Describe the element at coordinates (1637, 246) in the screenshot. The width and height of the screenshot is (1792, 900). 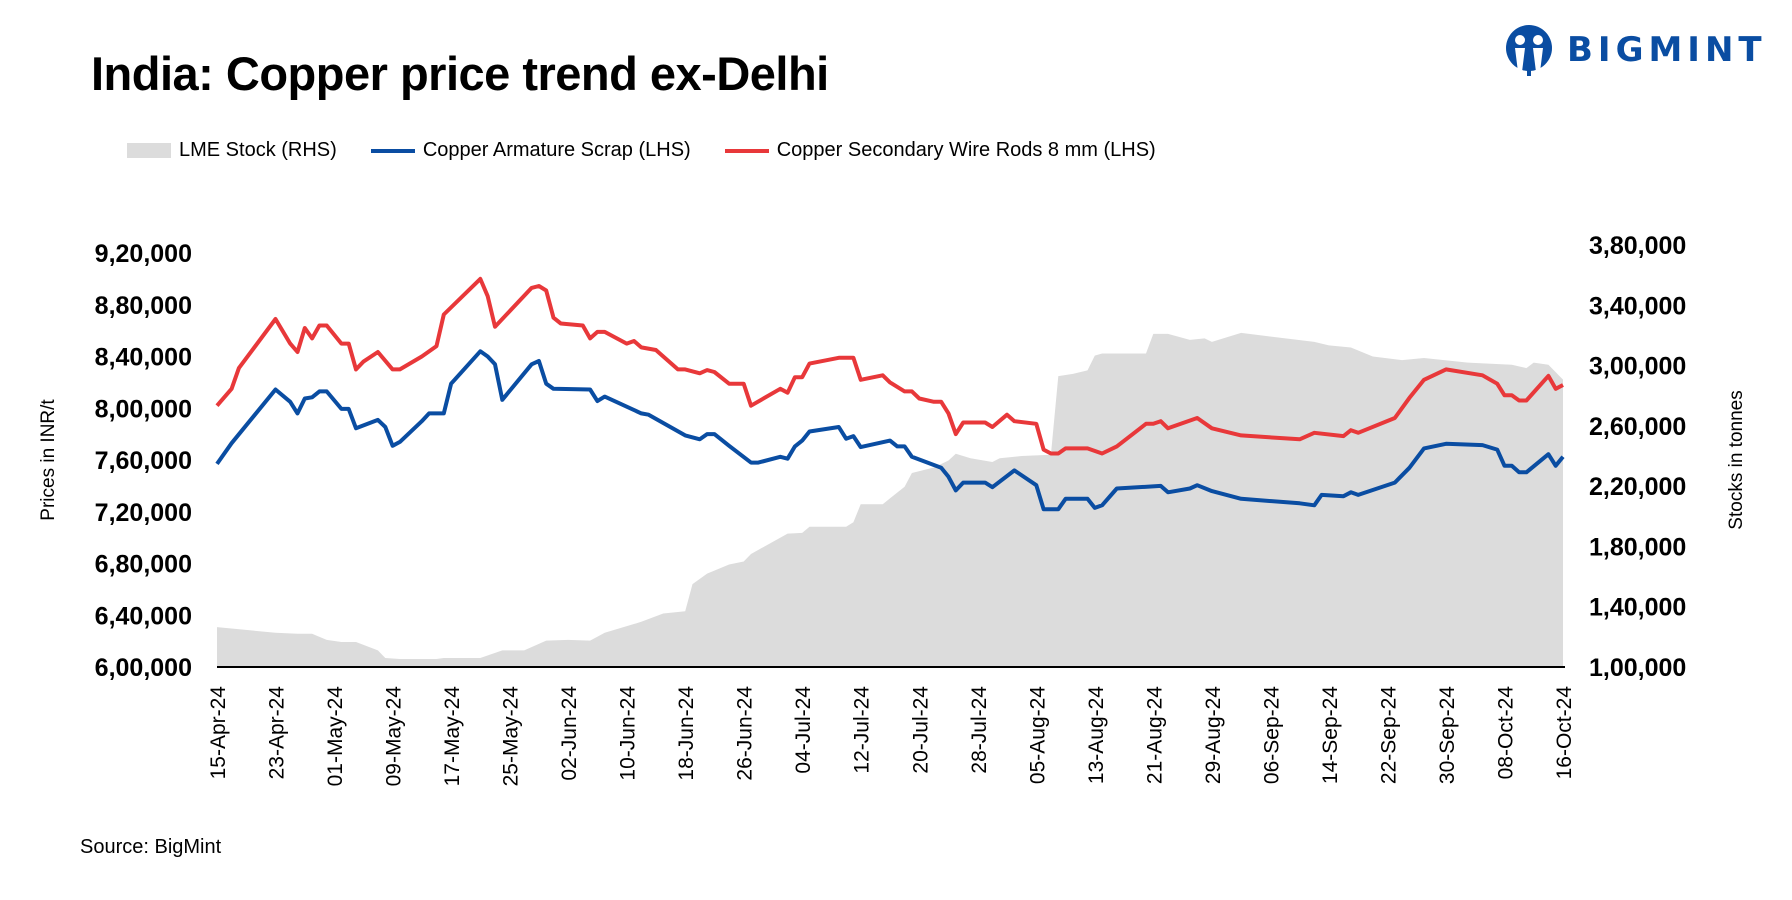
I see `y2-tick-label: 3,80,000` at that location.